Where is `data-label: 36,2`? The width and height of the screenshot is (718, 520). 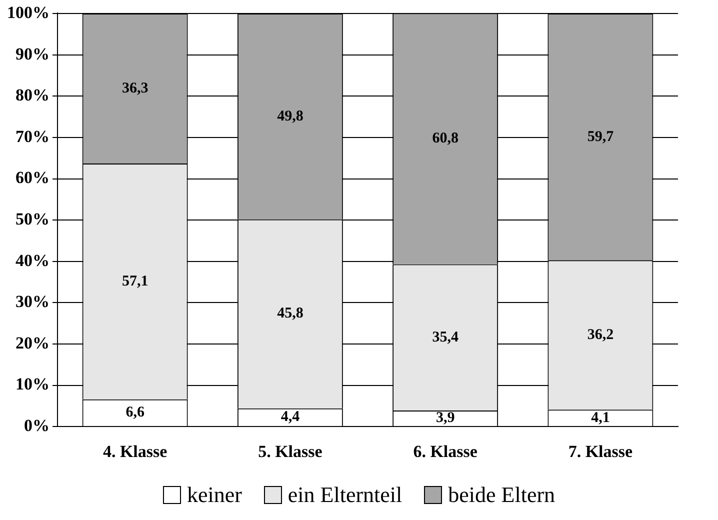 data-label: 36,2 is located at coordinates (600, 334).